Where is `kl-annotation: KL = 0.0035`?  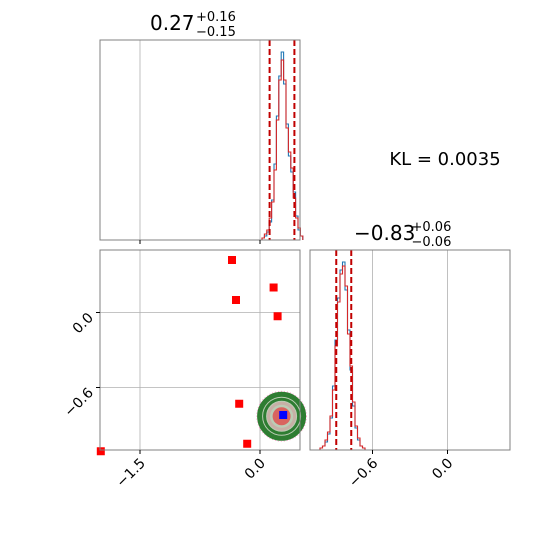 kl-annotation: KL = 0.0035 is located at coordinates (444, 159).